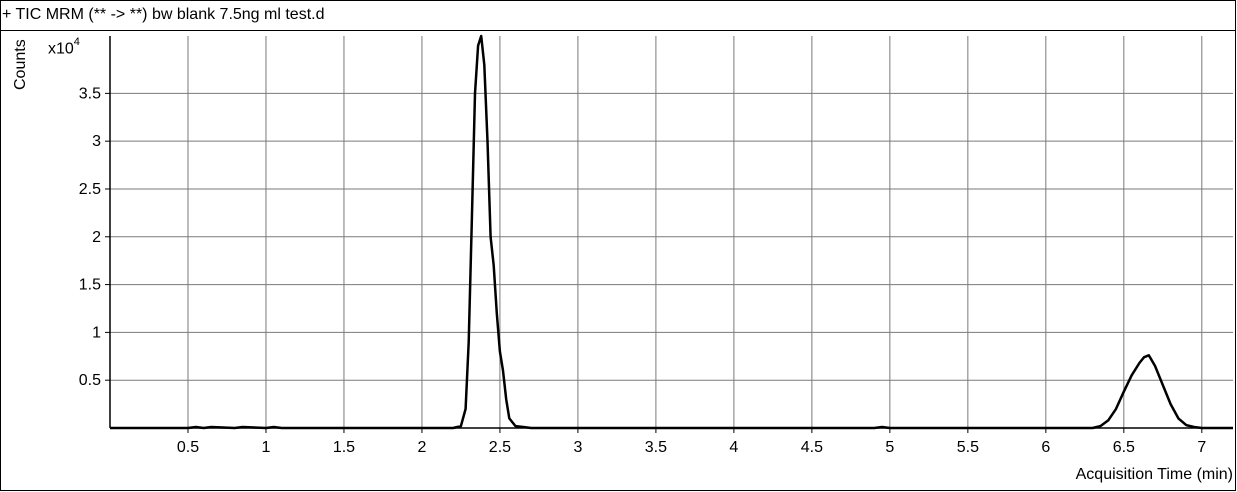  I want to click on y-multiplier-exponent: 4, so click(76, 42).